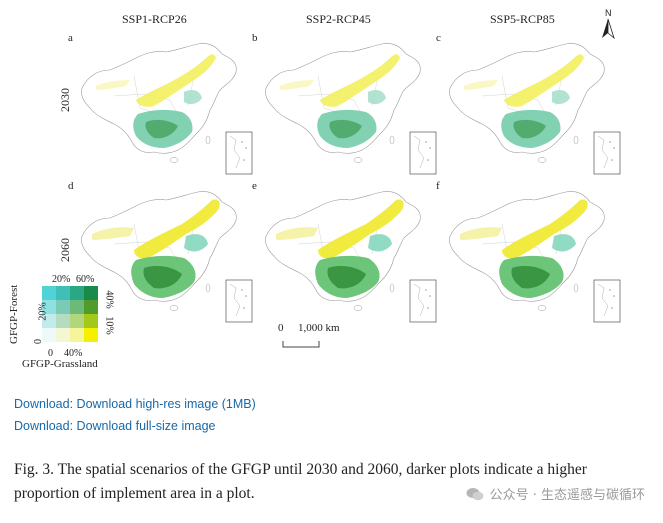  Describe the element at coordinates (65, 100) in the screenshot. I see `row-label-2030: 2030` at that location.